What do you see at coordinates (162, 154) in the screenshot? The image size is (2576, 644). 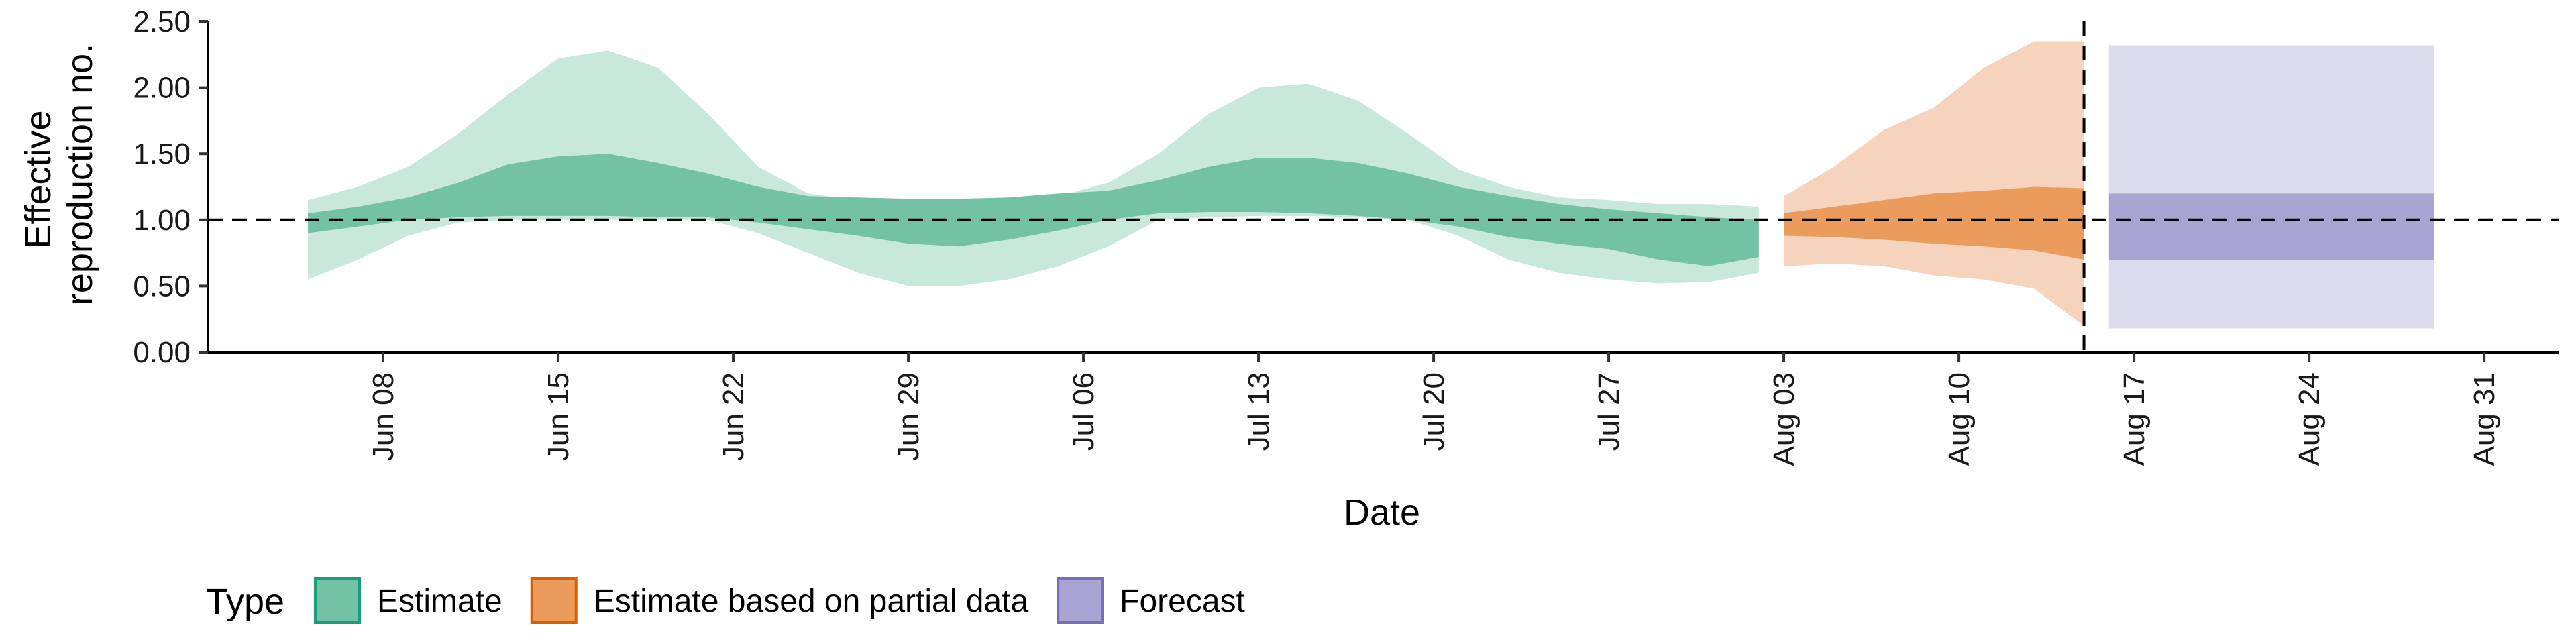 I see `y-tick-label: 1.50` at bounding box center [162, 154].